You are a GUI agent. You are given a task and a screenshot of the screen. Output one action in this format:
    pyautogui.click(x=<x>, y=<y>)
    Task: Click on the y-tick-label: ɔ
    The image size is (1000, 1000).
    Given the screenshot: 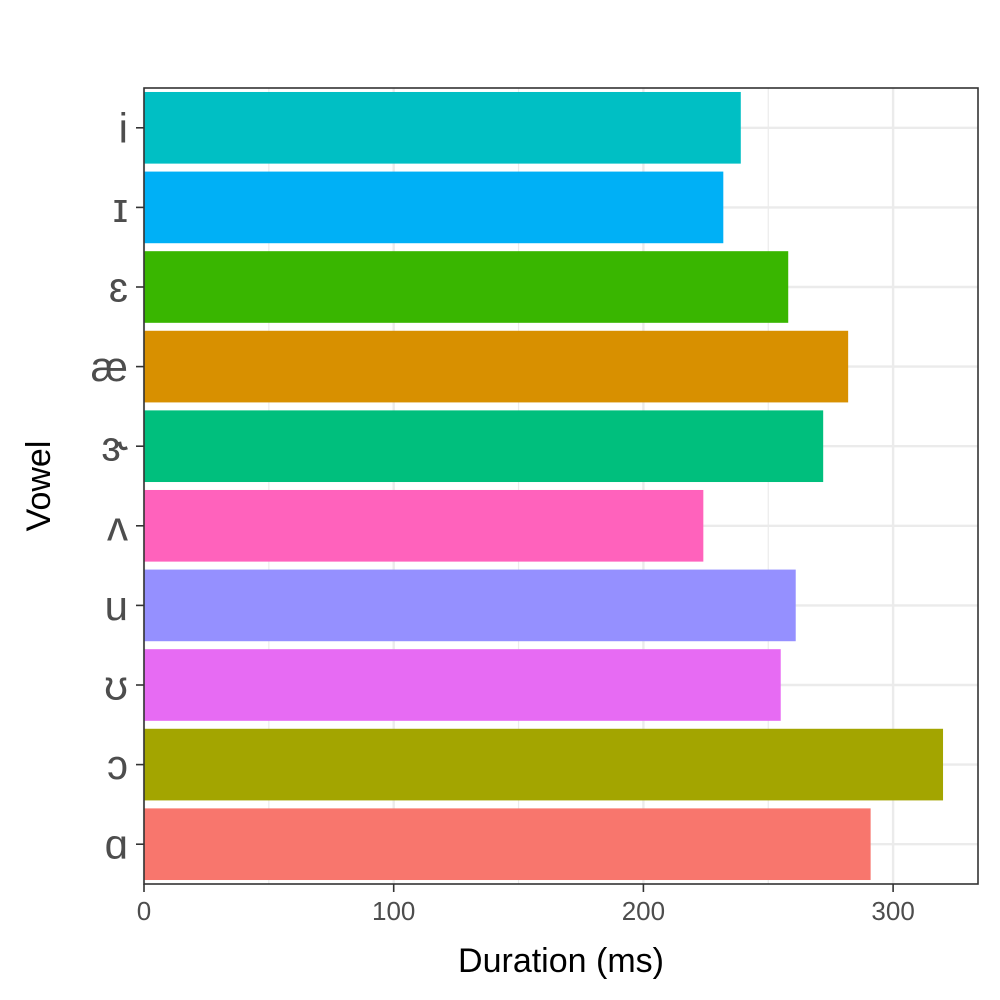 What is the action you would take?
    pyautogui.click(x=117, y=764)
    